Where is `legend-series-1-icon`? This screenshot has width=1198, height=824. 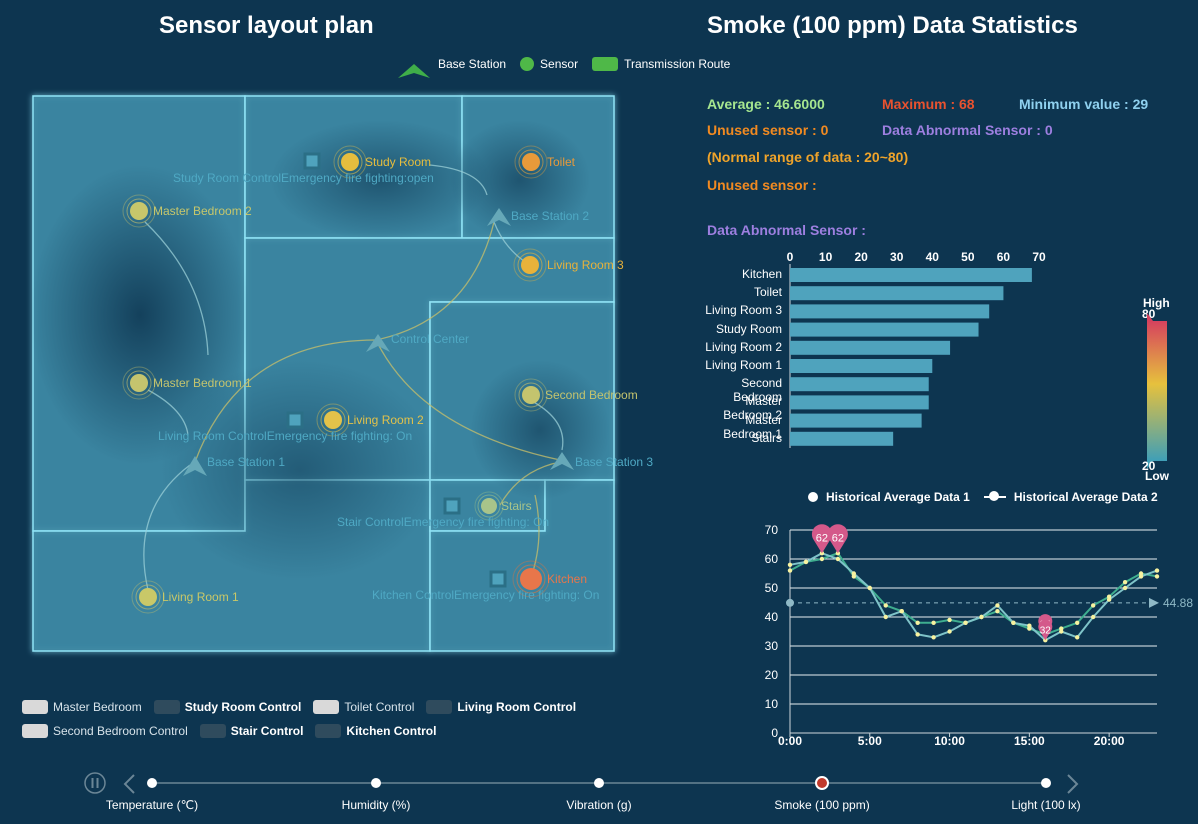 legend-series-1-icon is located at coordinates (813, 497).